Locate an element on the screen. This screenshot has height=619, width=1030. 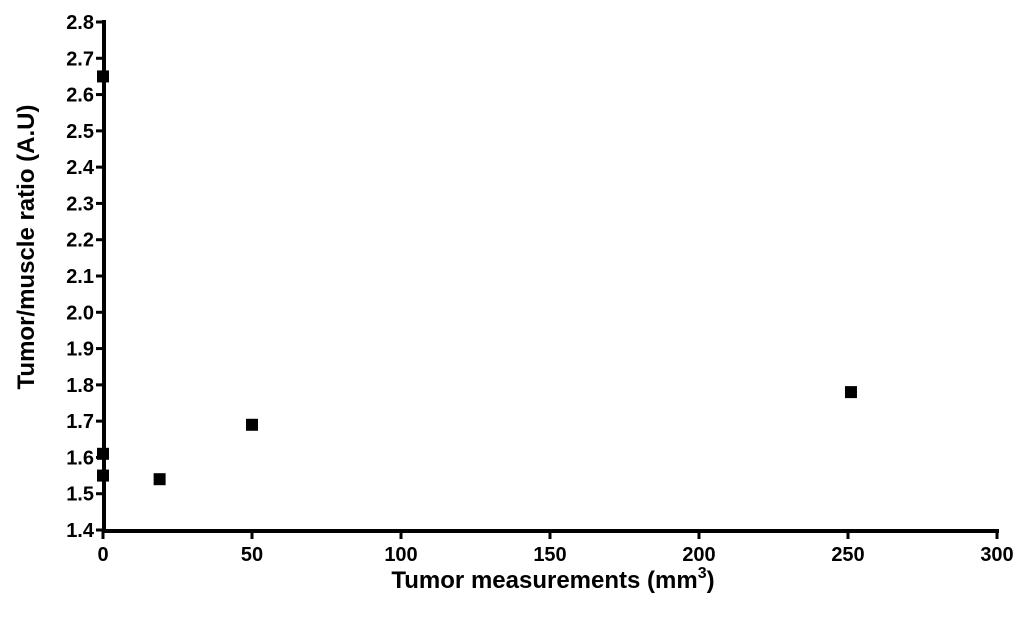
y-tick-label: 2.3 is located at coordinates (80, 204).